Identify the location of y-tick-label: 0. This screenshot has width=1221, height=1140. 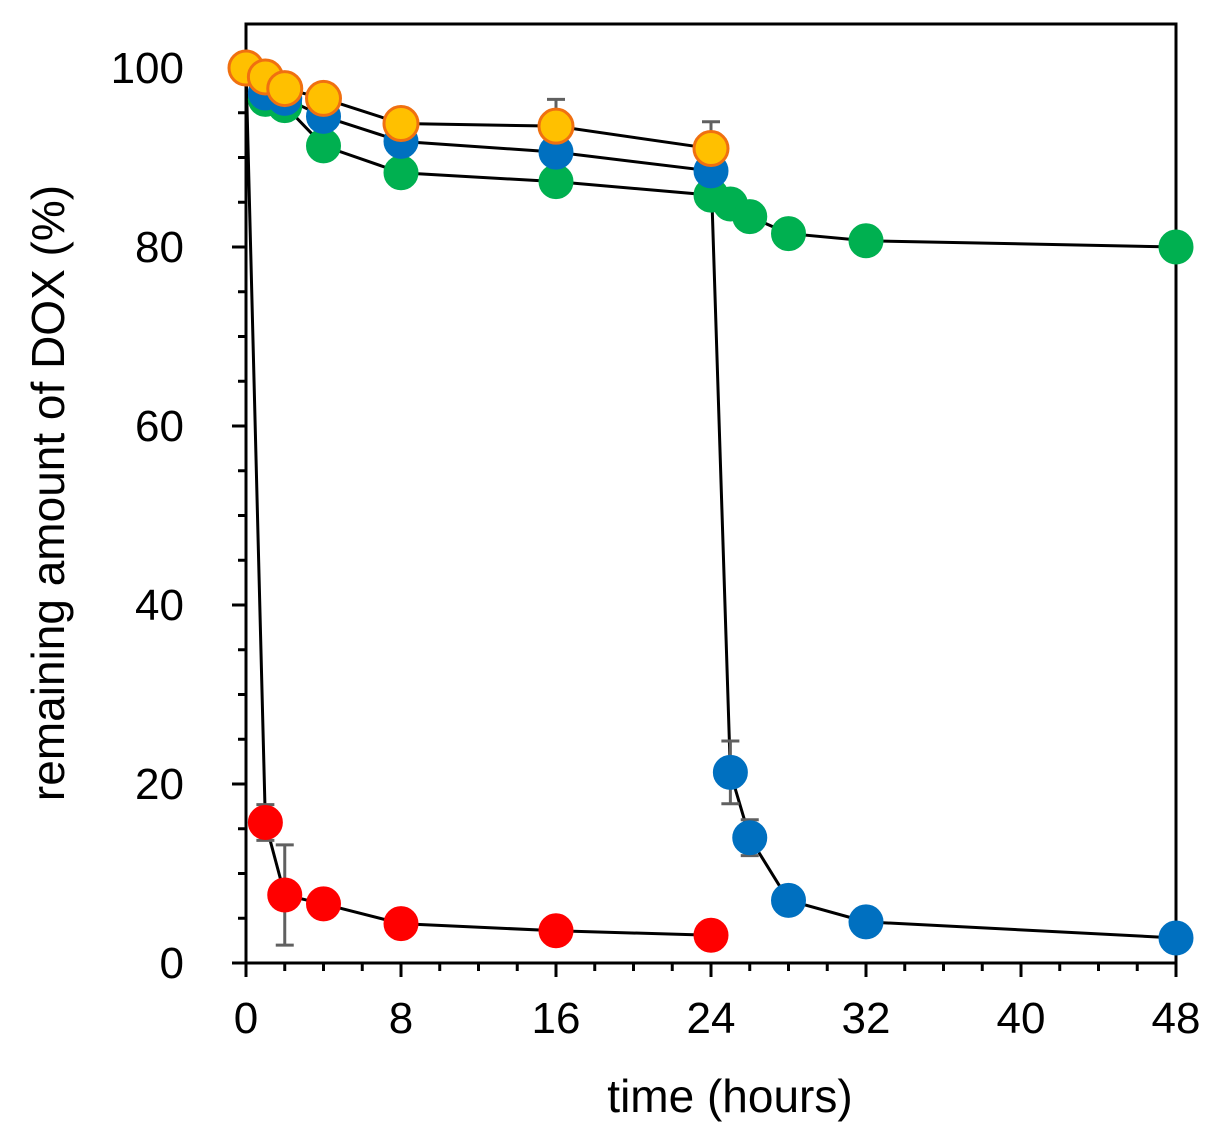
(172, 963).